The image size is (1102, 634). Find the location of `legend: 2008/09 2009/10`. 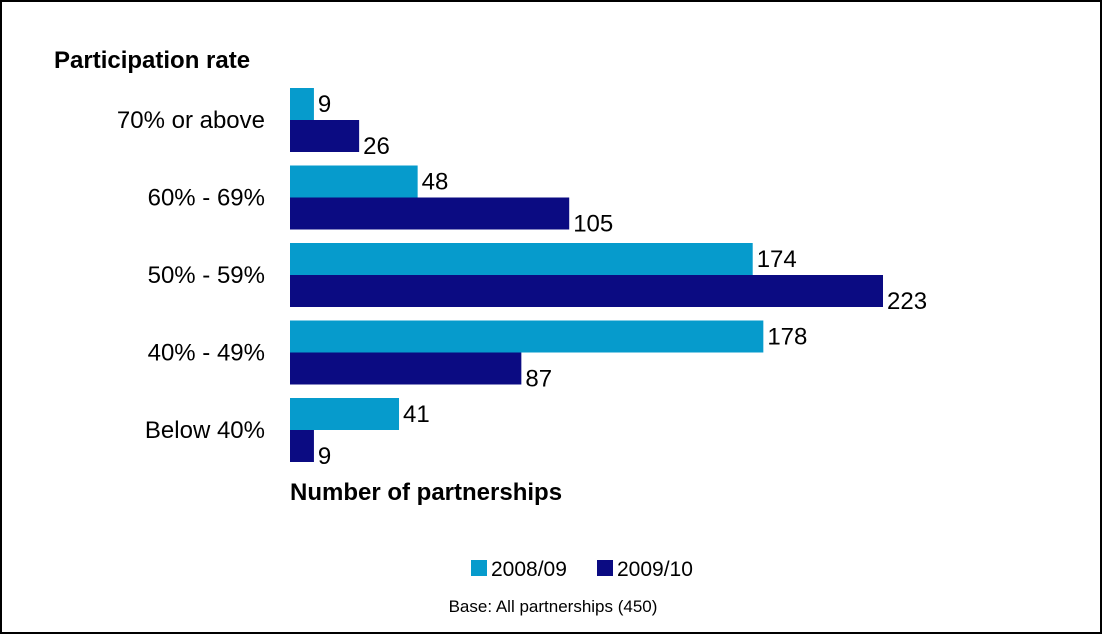

legend: 2008/09 2009/10 is located at coordinates (582, 569).